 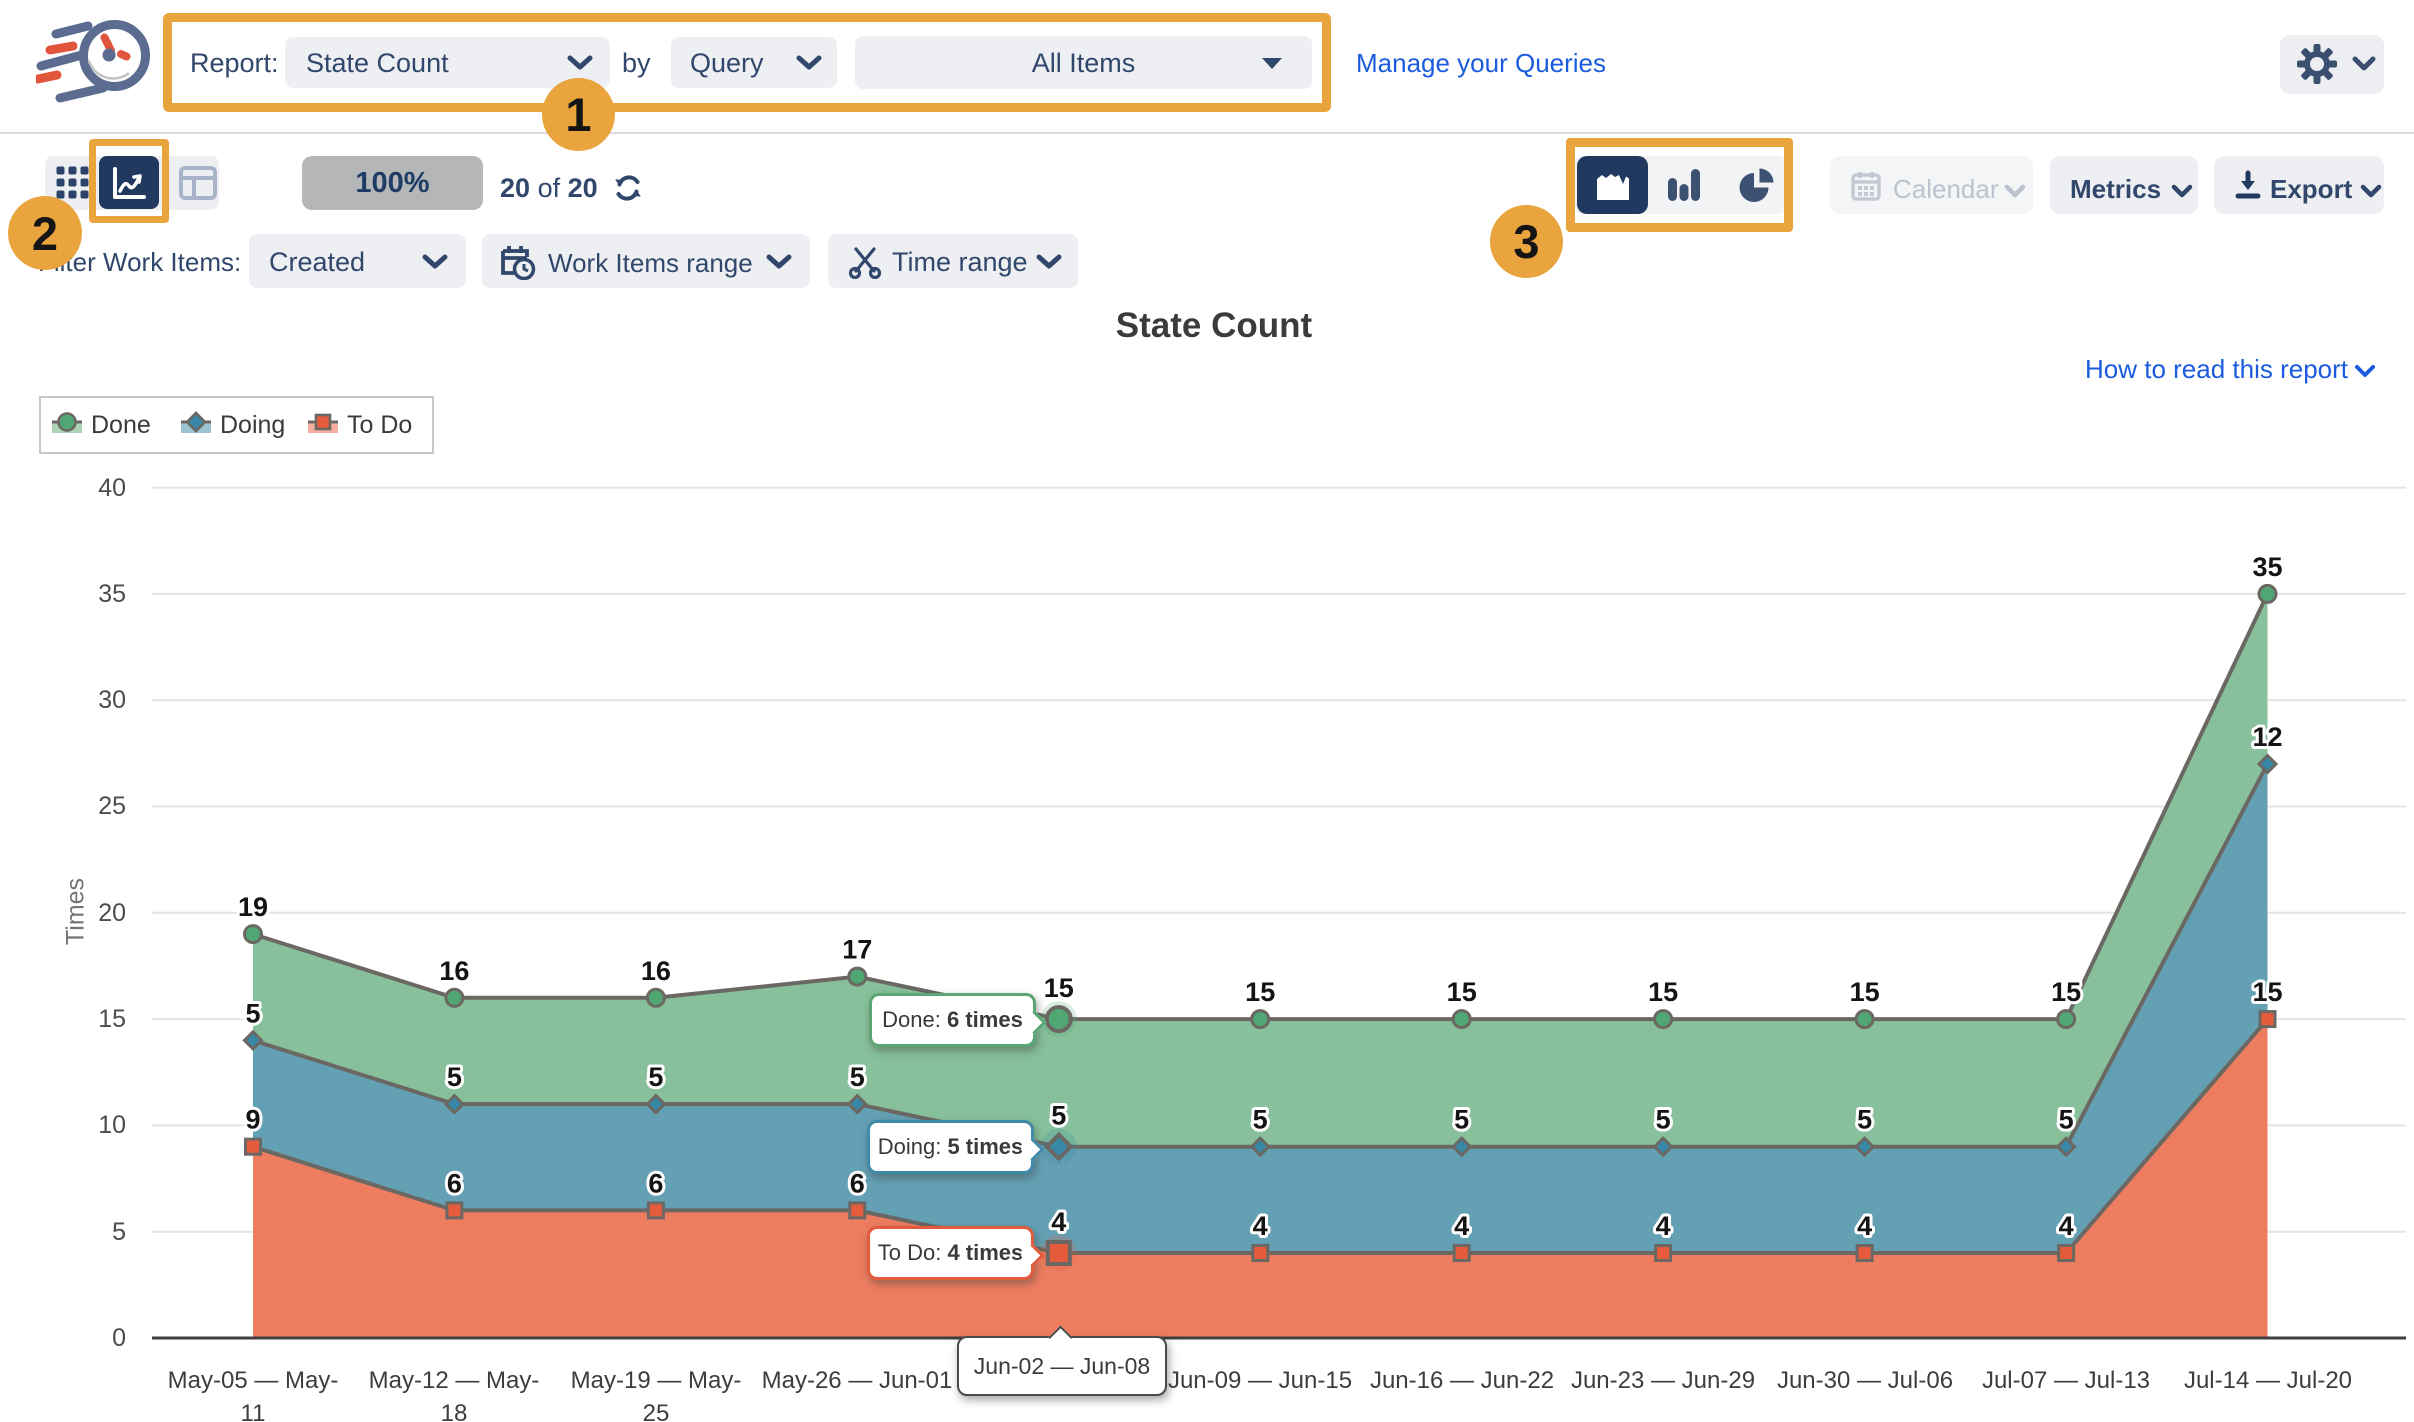 I want to click on svg-text: 9, so click(x=252, y=1120).